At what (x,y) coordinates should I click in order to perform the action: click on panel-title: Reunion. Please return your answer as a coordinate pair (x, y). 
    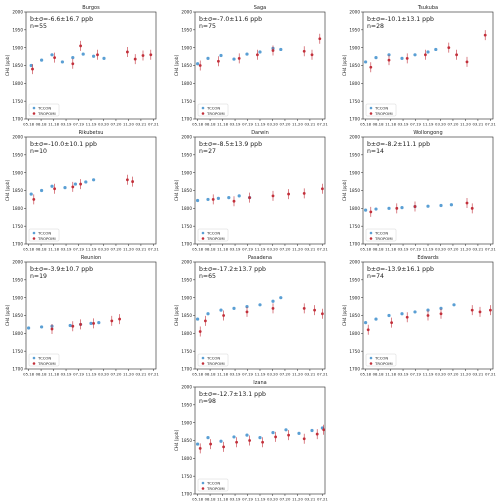
    Looking at the image, I should click on (91, 258).